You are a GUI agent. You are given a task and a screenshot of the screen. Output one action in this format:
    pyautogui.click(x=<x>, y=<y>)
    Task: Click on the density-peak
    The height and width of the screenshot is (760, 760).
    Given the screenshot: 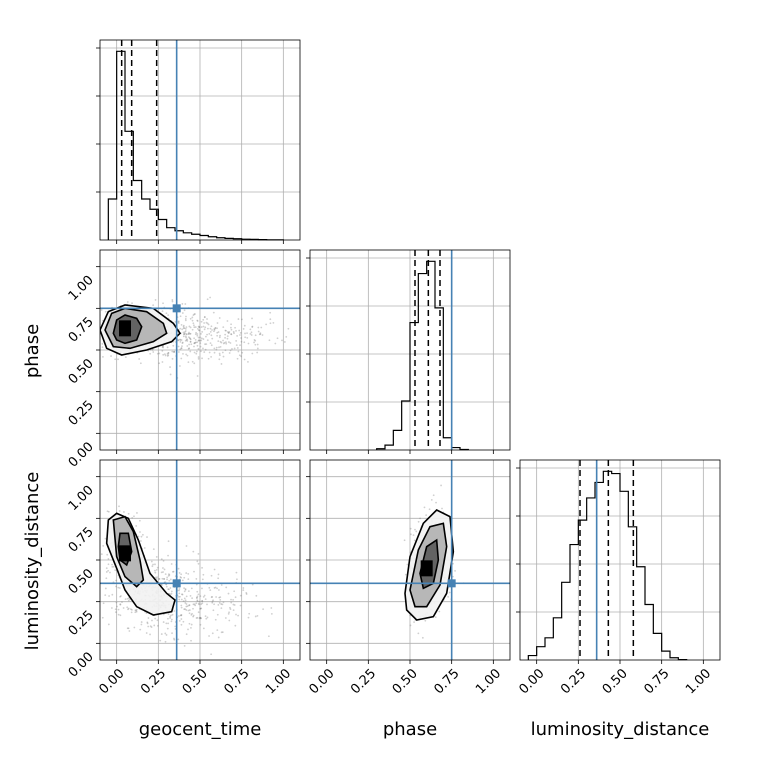 What is the action you would take?
    pyautogui.click(x=125, y=328)
    